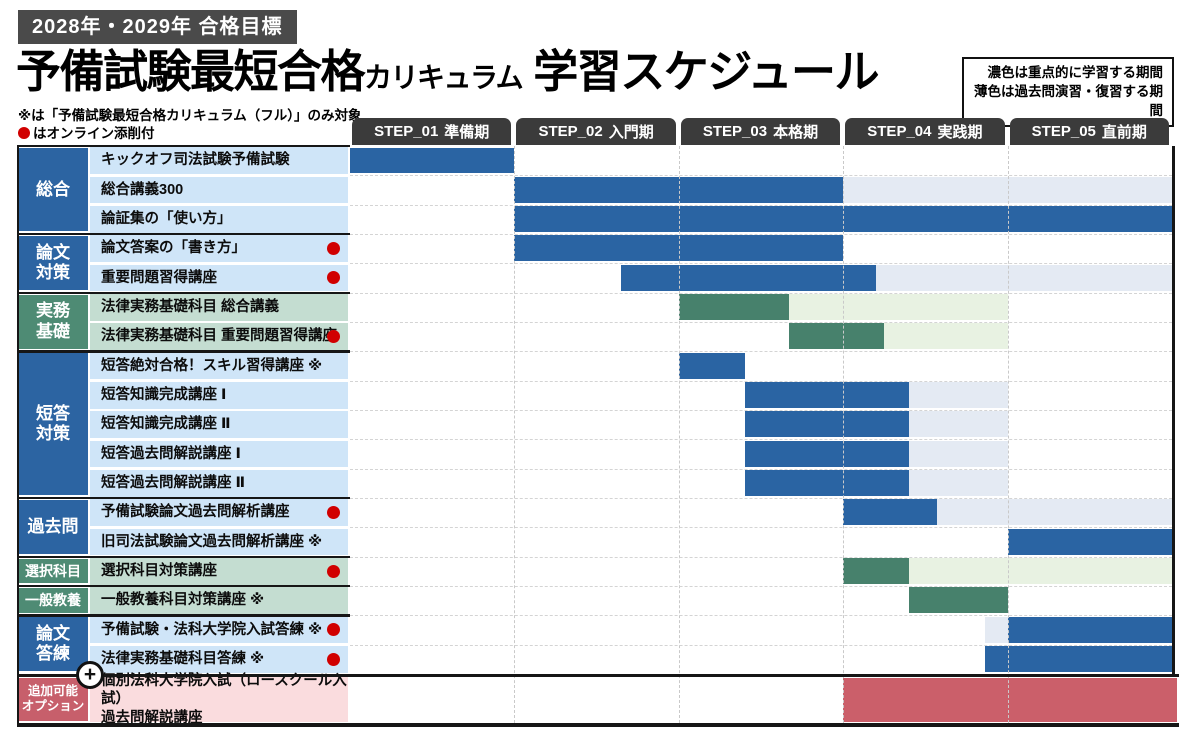 This screenshot has height=747, width=1191. What do you see at coordinates (219, 395) in the screenshot?
I see `row-label: 短答知識完成講座 Ⅰ` at bounding box center [219, 395].